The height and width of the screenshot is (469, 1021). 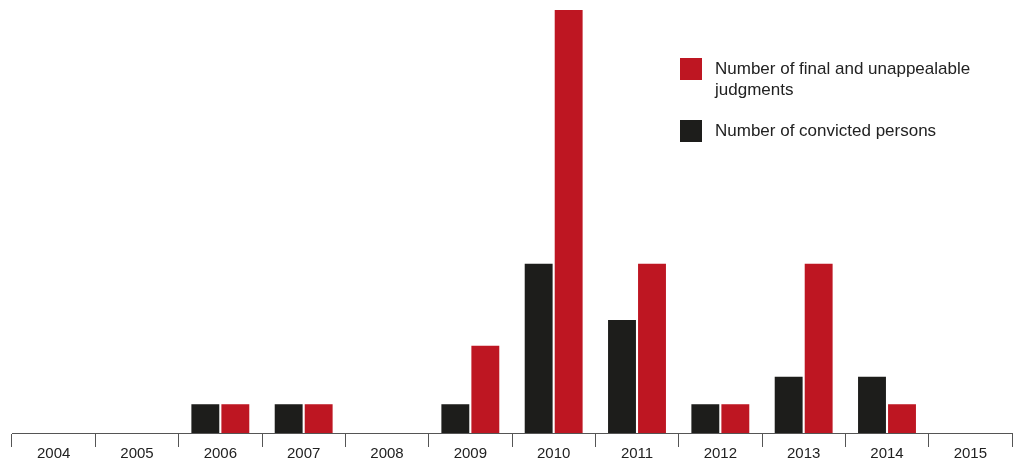 What do you see at coordinates (720, 453) in the screenshot?
I see `x-tick-label: 2012` at bounding box center [720, 453].